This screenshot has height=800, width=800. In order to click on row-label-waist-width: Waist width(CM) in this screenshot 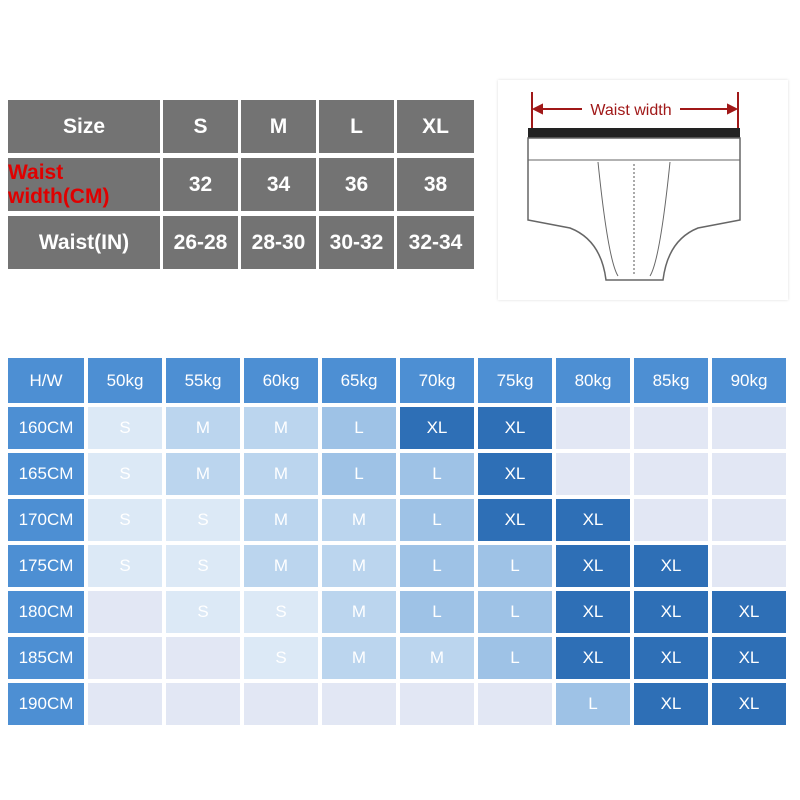, I will do `click(84, 184)`.